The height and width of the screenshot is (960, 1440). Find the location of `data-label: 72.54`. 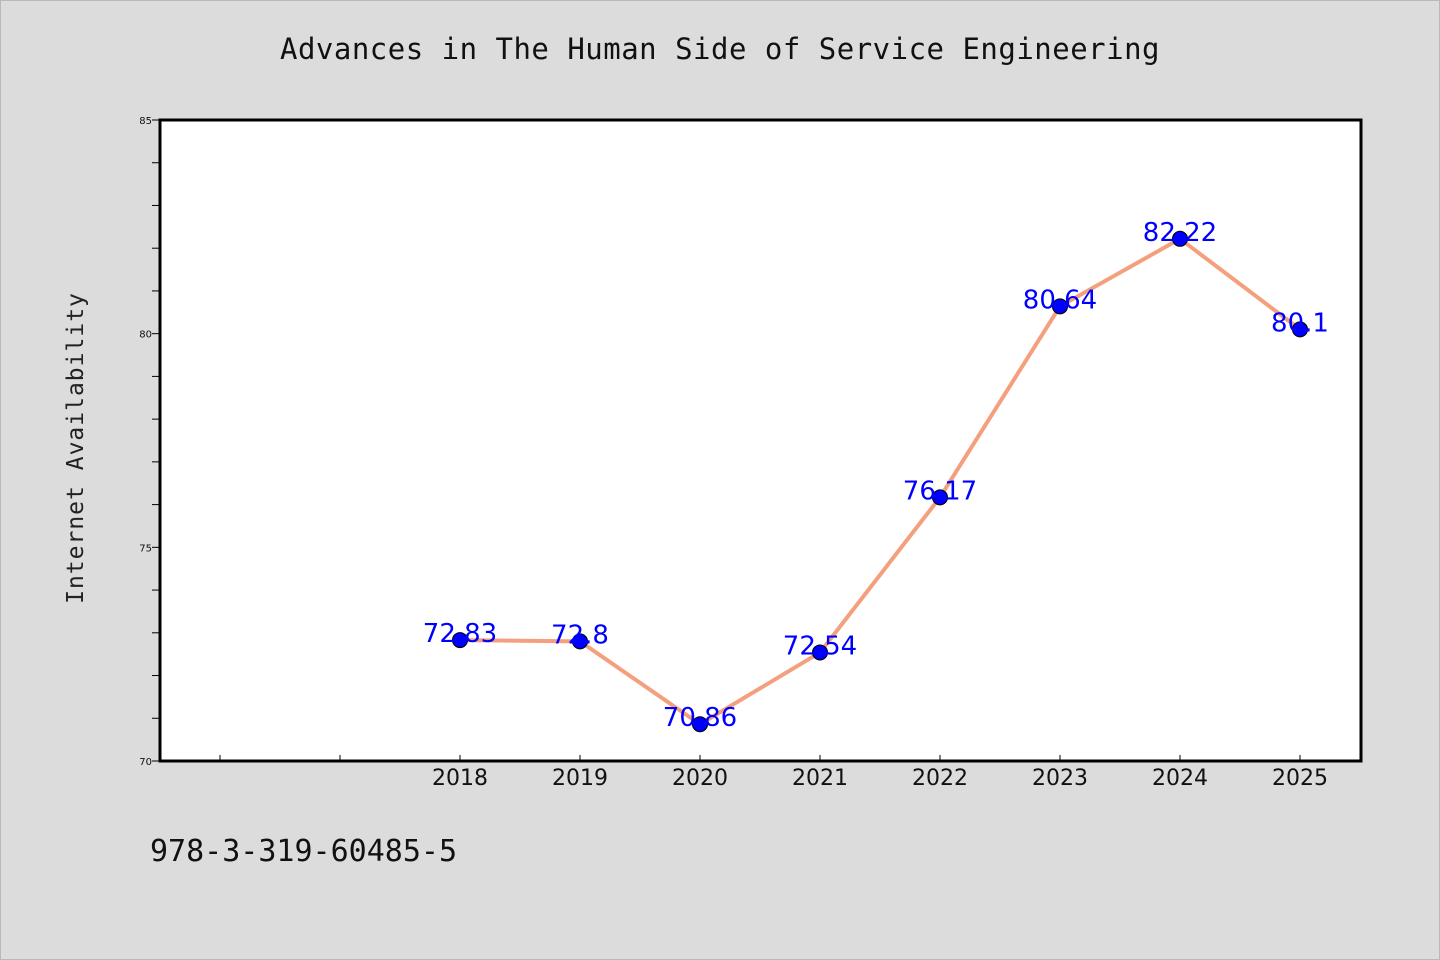

data-label: 72.54 is located at coordinates (820, 646).